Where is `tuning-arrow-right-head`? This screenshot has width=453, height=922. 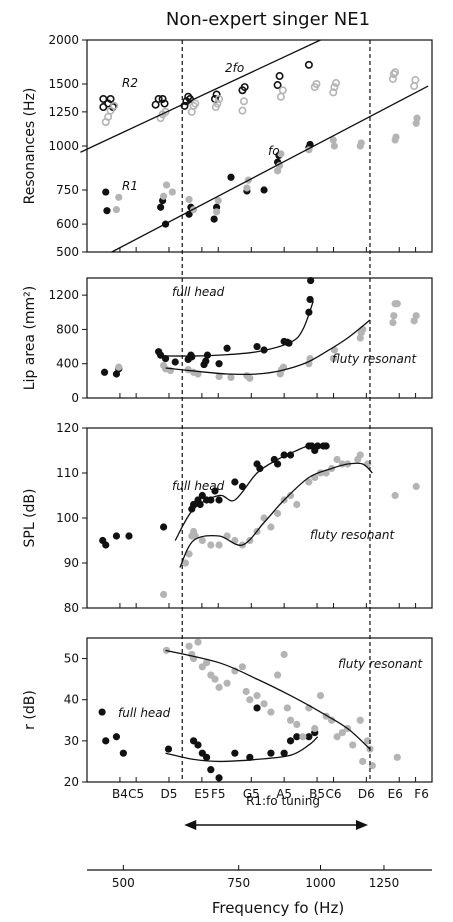
tuning-arrow-right-head is located at coordinates (361, 825).